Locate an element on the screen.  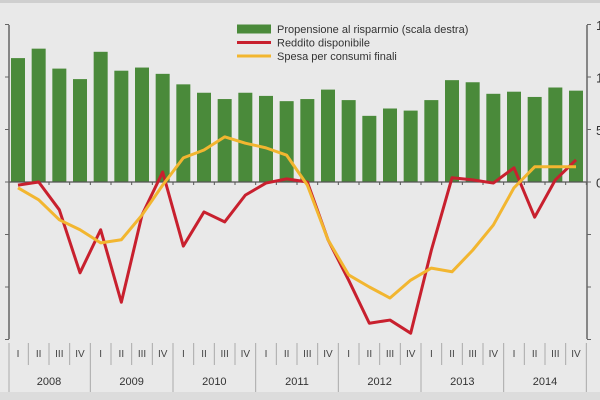
year-label: 2012 is located at coordinates (379, 382).